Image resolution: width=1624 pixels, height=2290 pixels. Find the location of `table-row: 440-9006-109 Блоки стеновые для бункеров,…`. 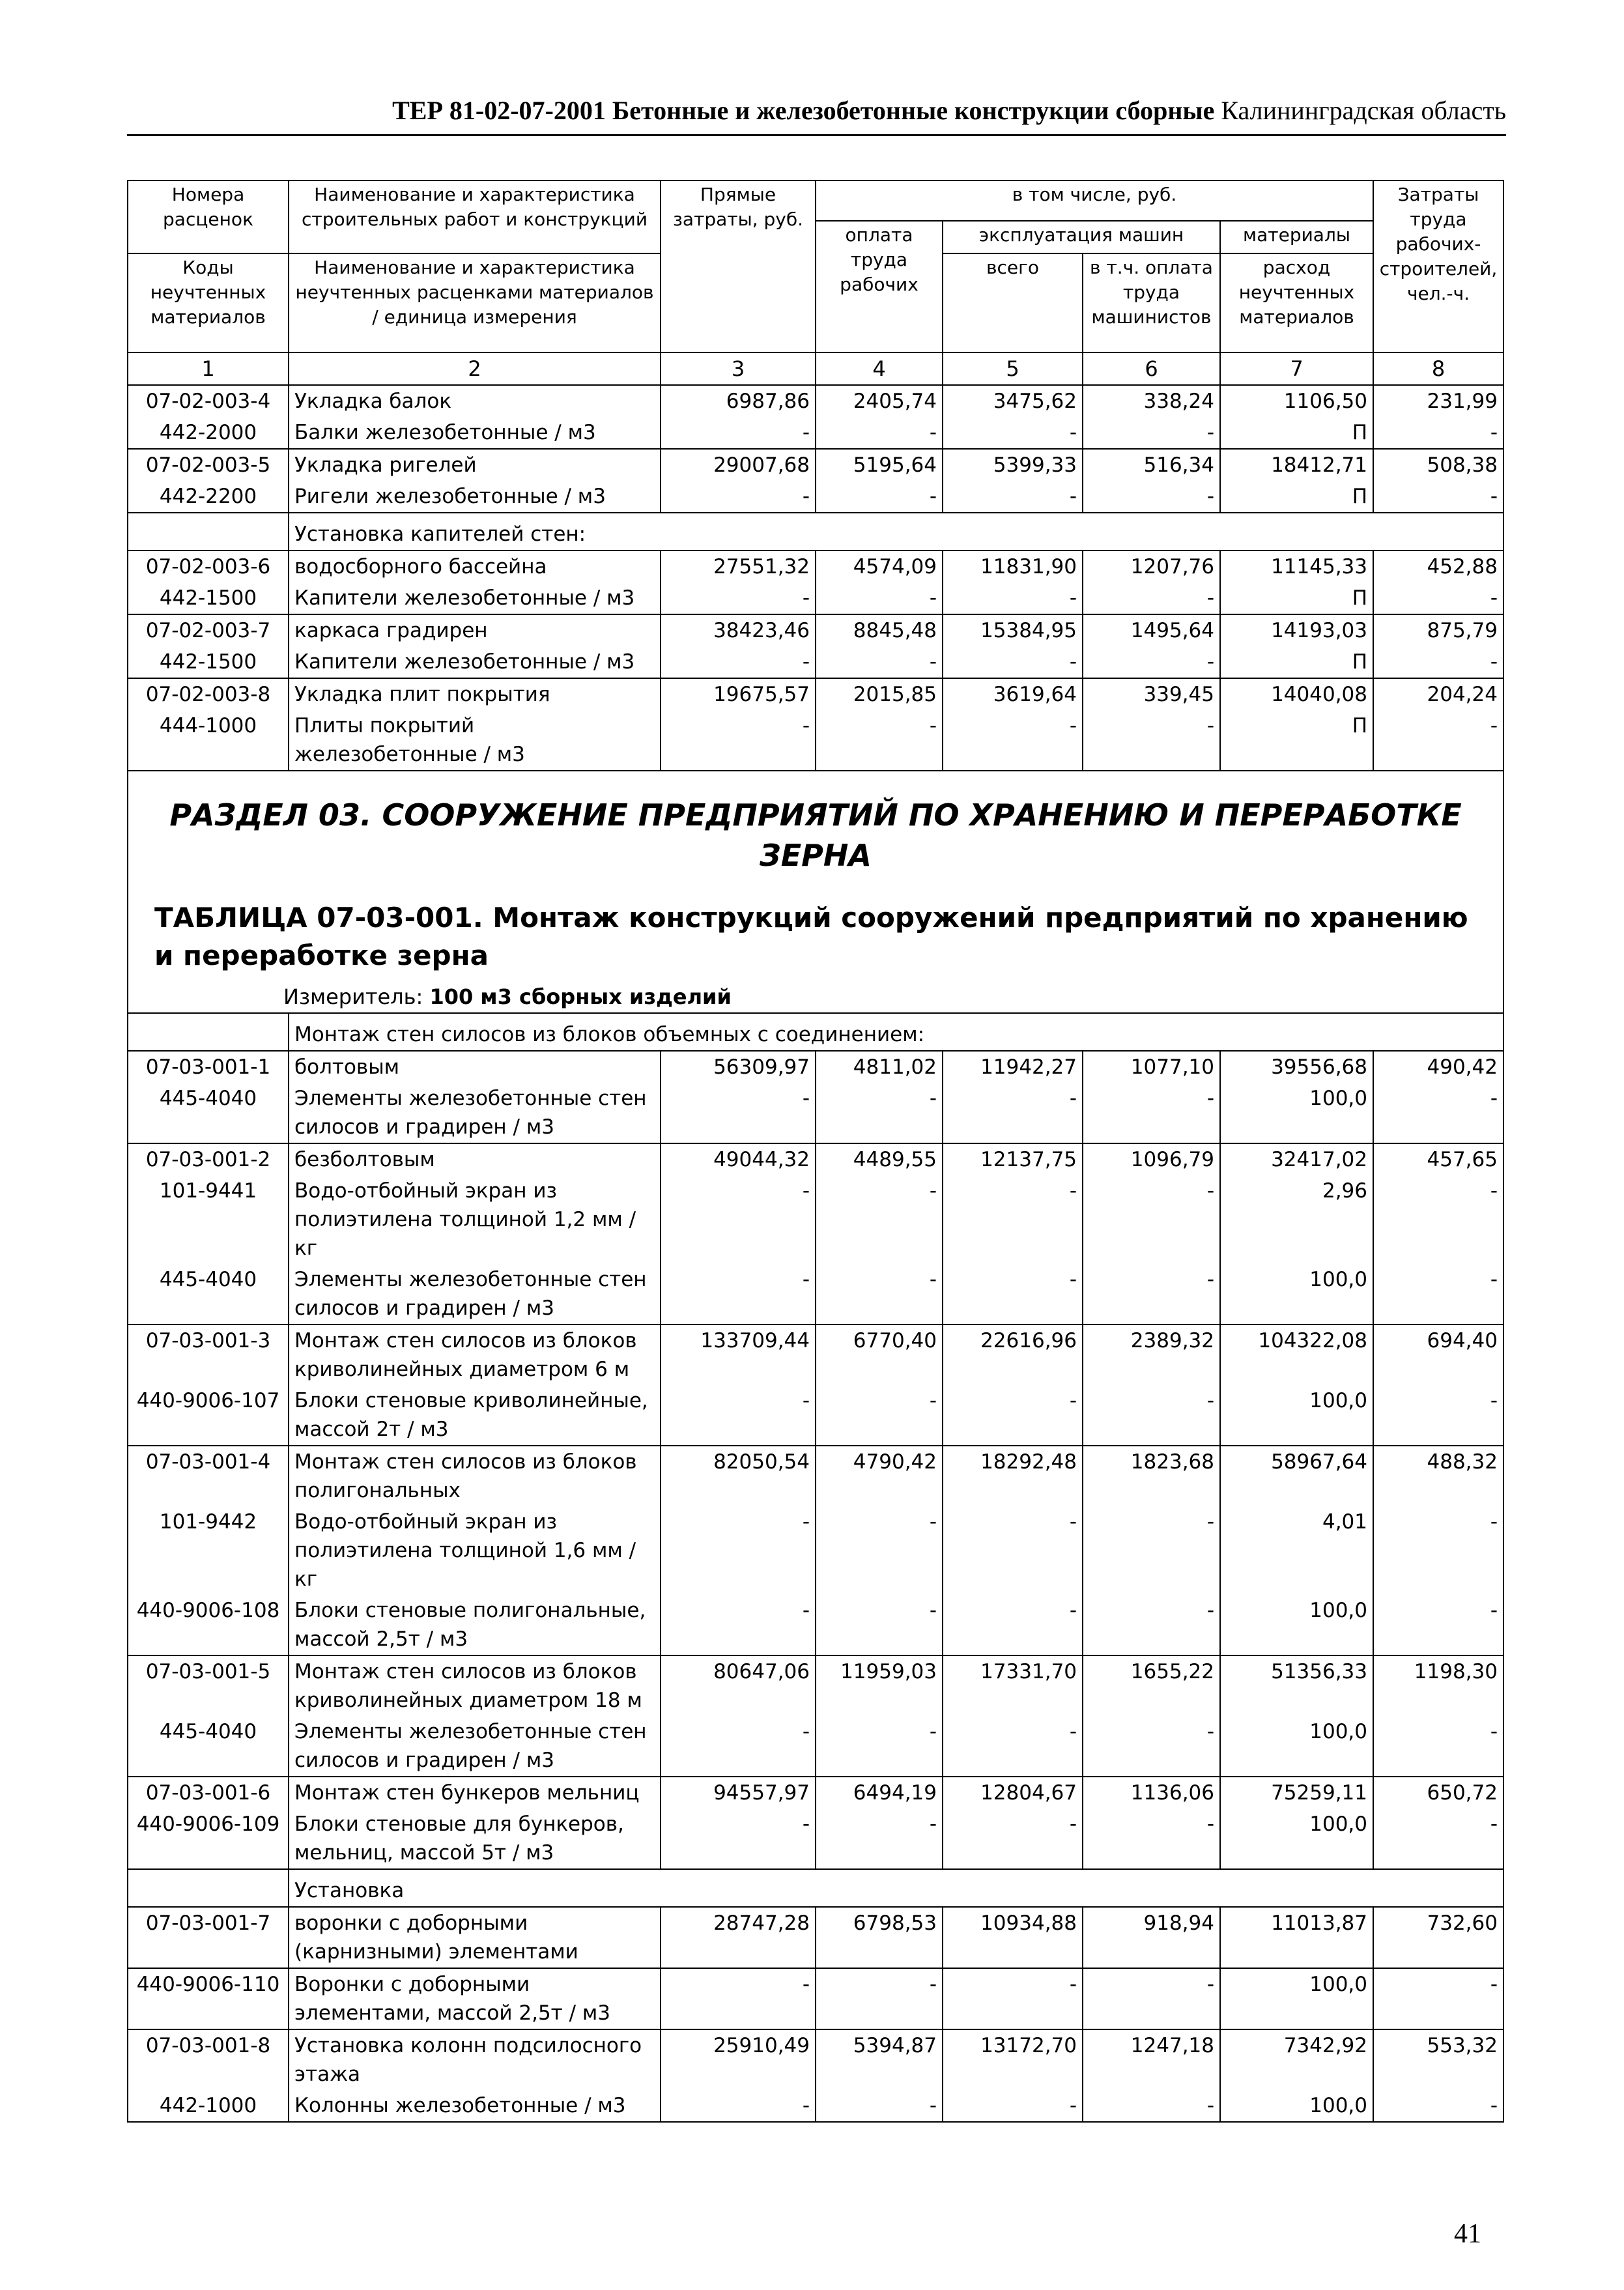

table-row: 440-9006-109 Блоки стеновые для бункеров,… is located at coordinates (815, 1839).